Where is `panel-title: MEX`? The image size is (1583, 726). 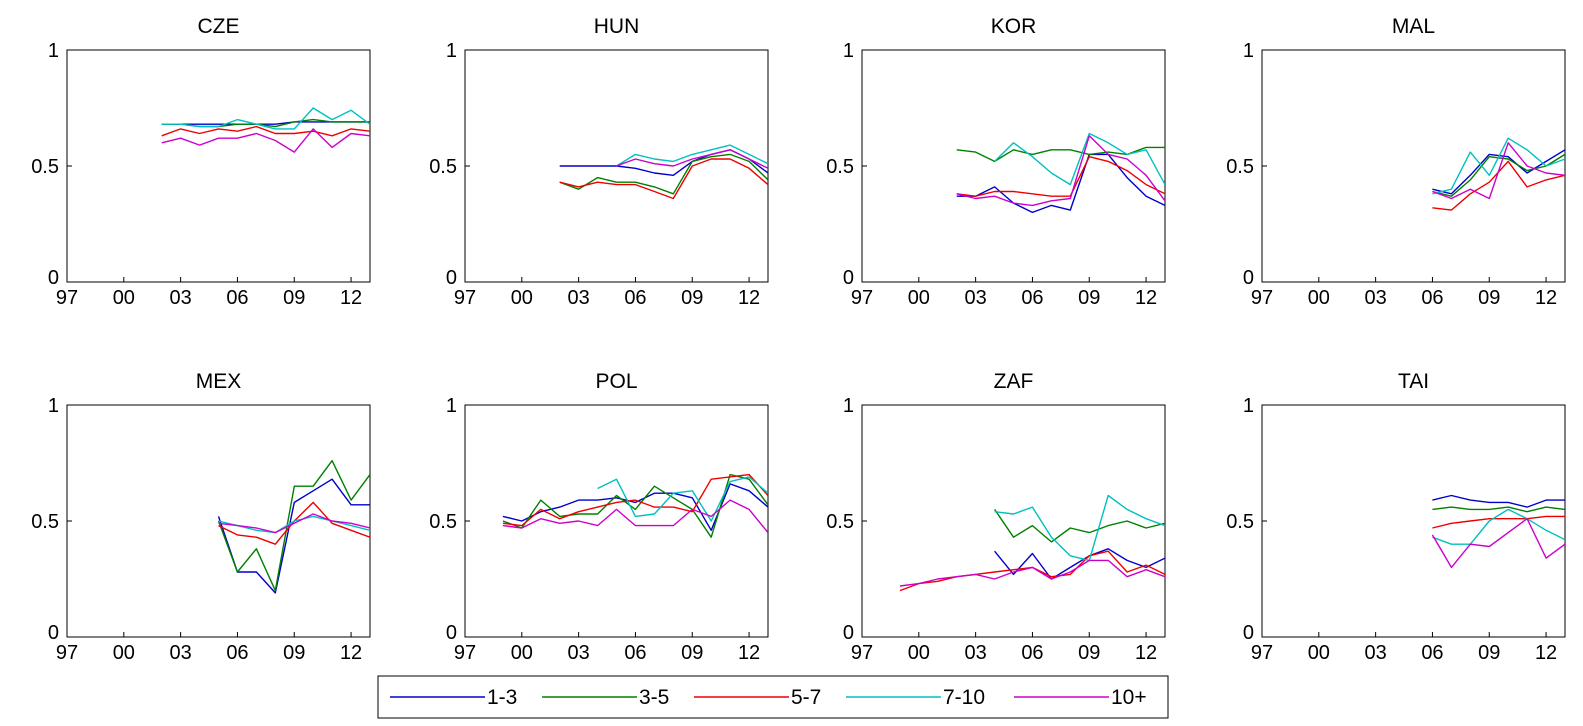
panel-title: MEX is located at coordinates (219, 381).